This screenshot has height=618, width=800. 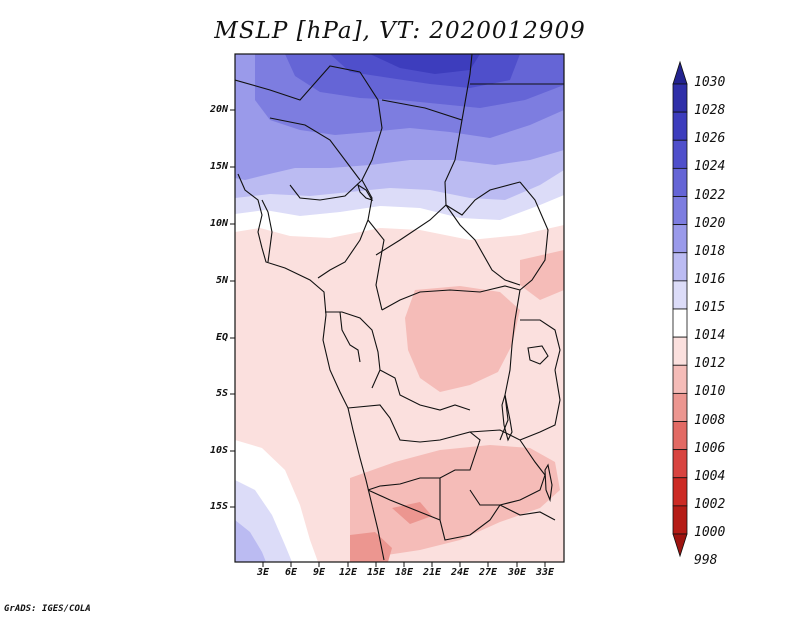 What do you see at coordinates (298, 83) in the screenshot?
I see `border-algeria-mali` at bounding box center [298, 83].